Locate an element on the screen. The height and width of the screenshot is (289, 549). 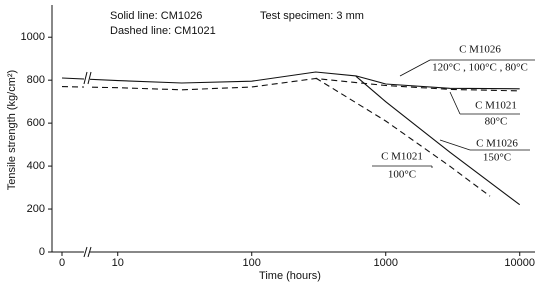
y-axis-title: Tensile strength (kg/cm²) is located at coordinates (12, 130).